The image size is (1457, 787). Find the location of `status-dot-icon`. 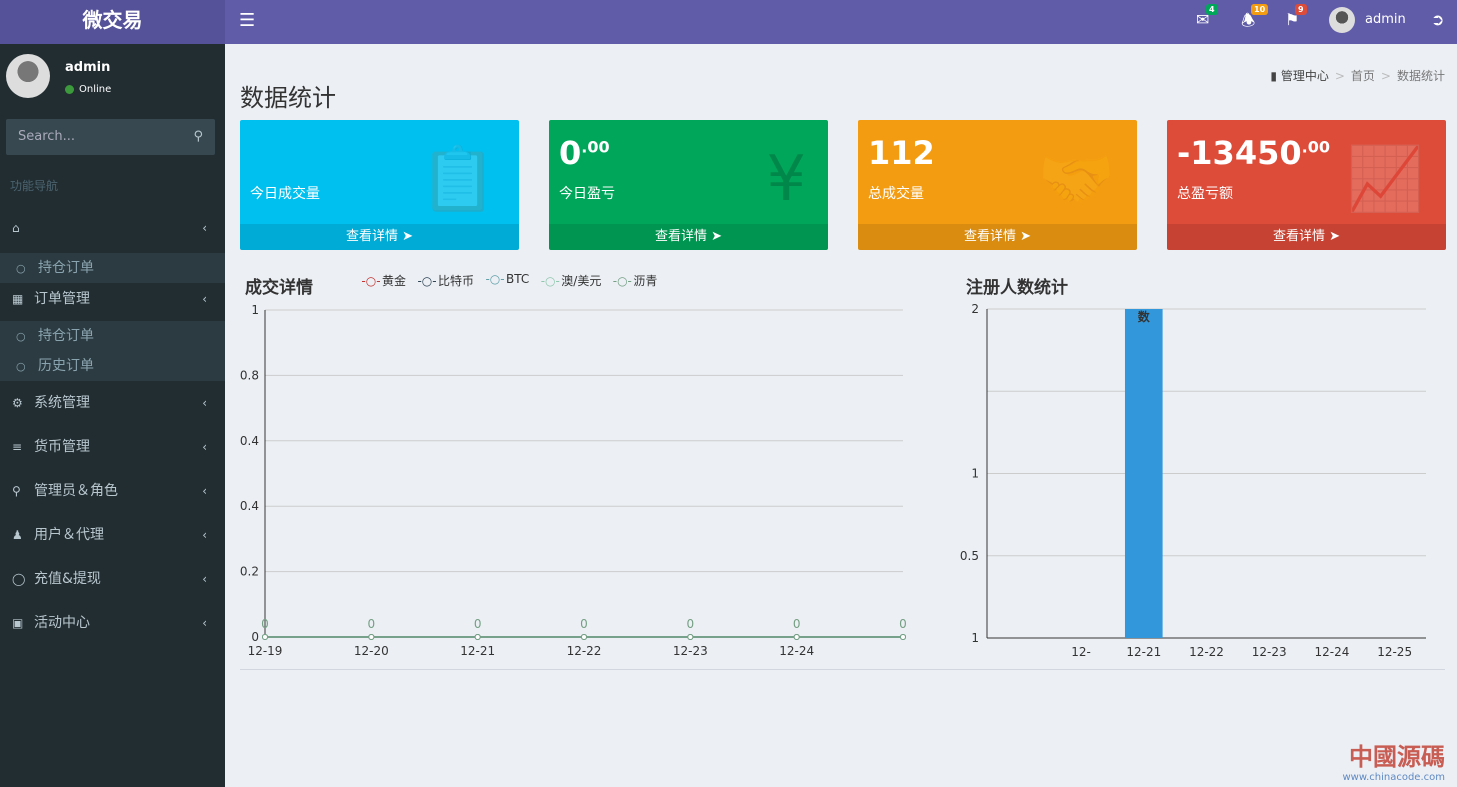

status-dot-icon is located at coordinates (69, 89).